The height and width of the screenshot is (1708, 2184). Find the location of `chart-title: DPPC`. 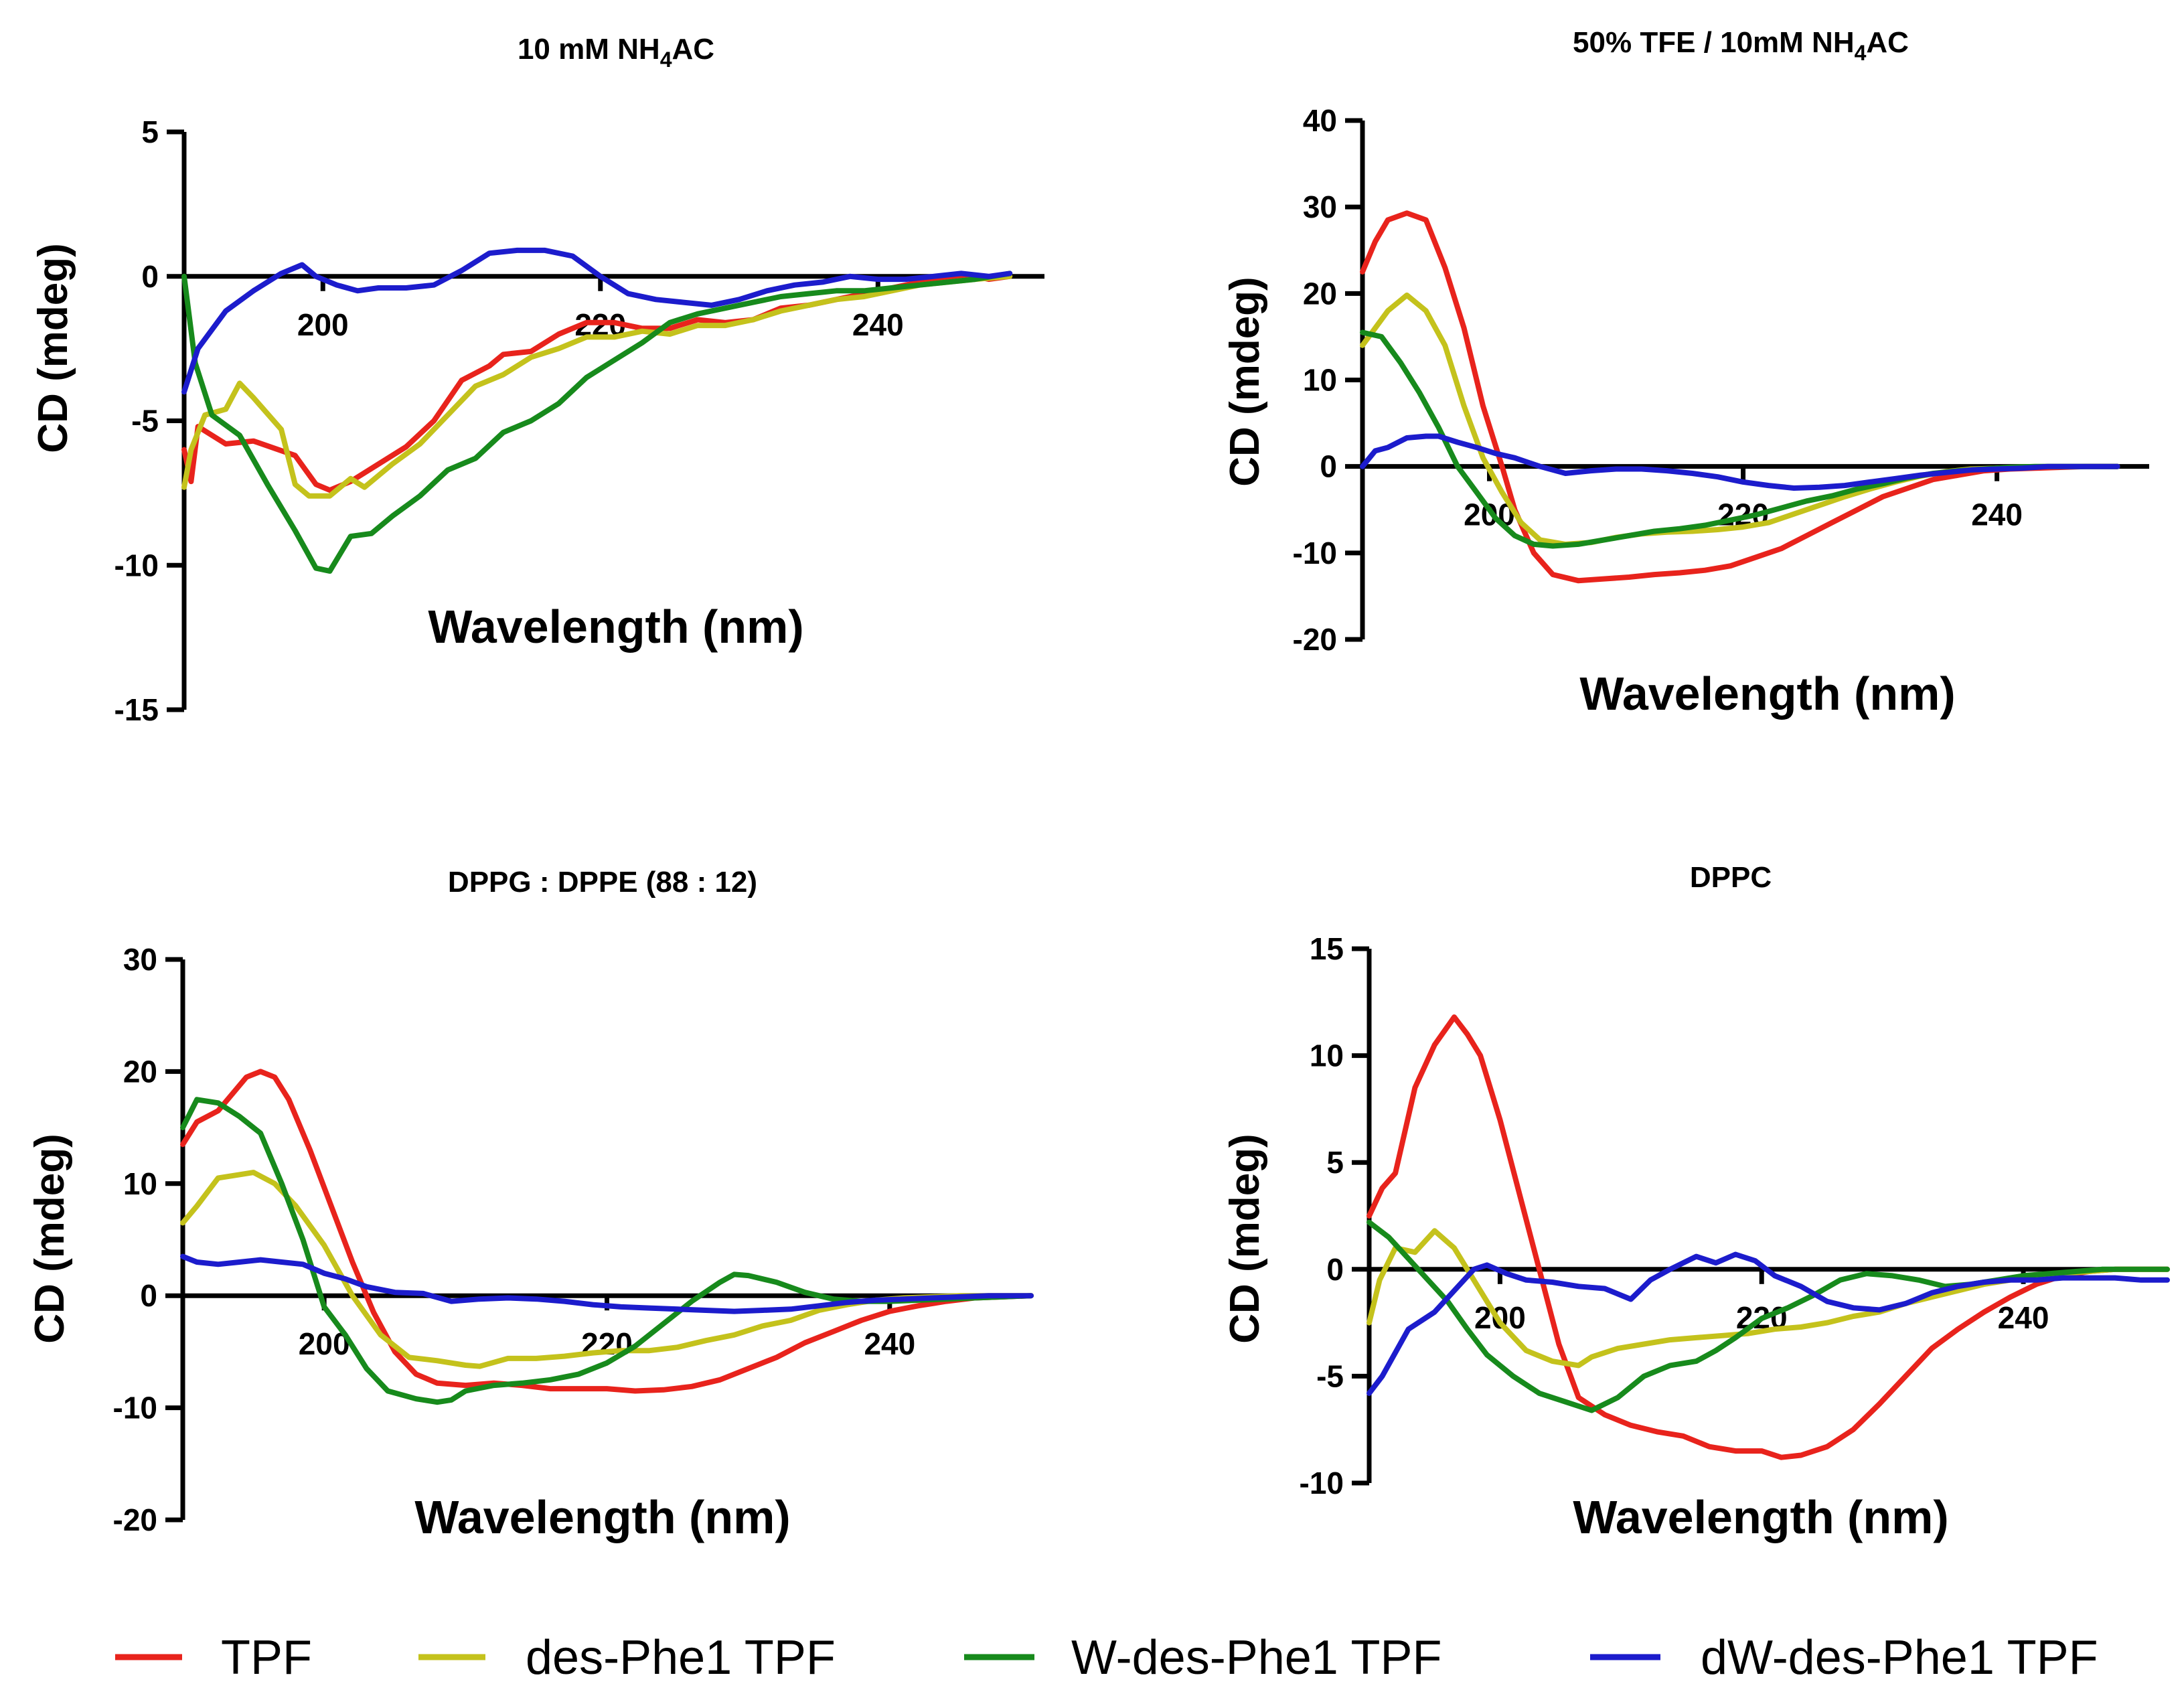

chart-title: DPPC is located at coordinates (1731, 877).